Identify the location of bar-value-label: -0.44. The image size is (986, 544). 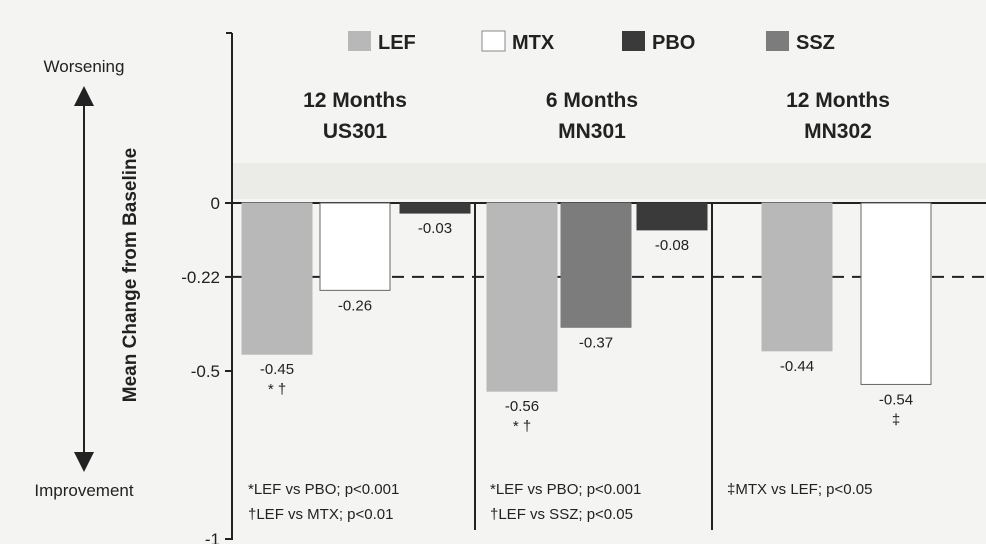
(797, 366).